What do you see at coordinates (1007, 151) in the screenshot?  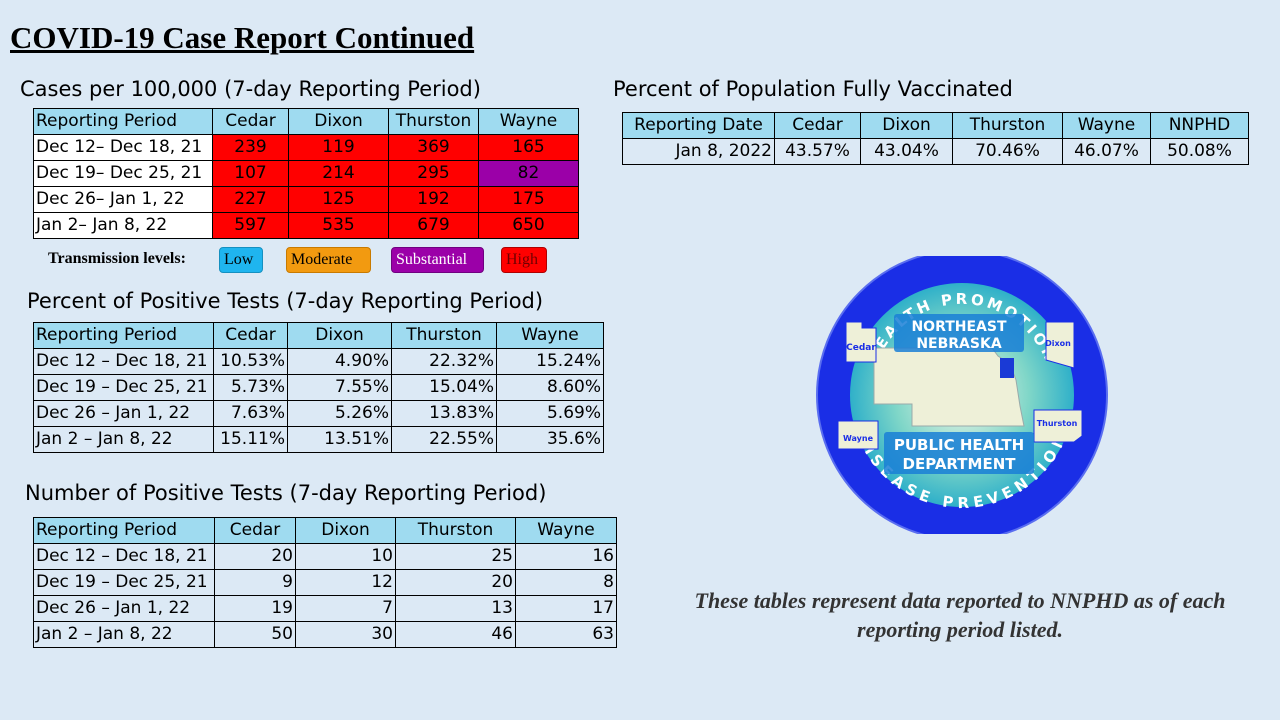 I see `value-cell: 70.46%` at bounding box center [1007, 151].